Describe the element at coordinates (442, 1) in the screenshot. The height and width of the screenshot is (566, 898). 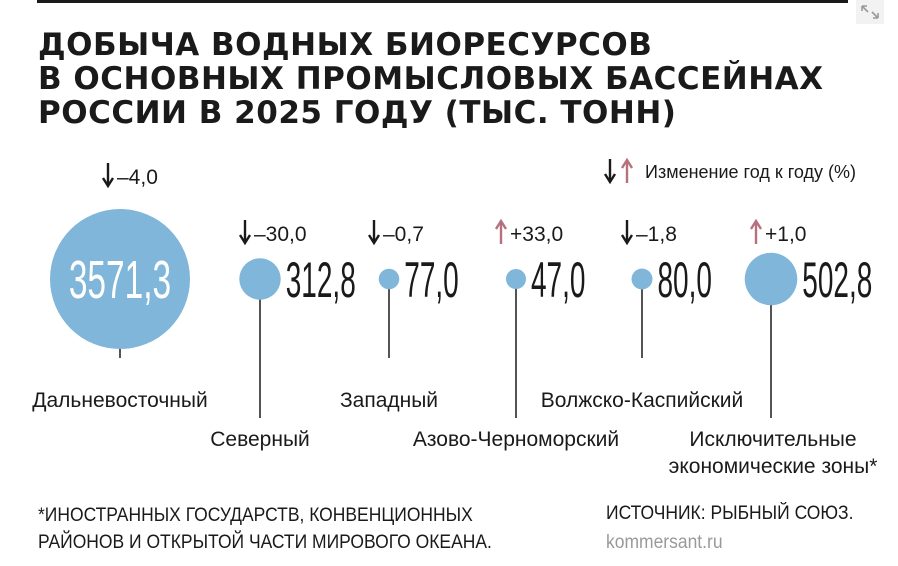
I see `top-rule` at that location.